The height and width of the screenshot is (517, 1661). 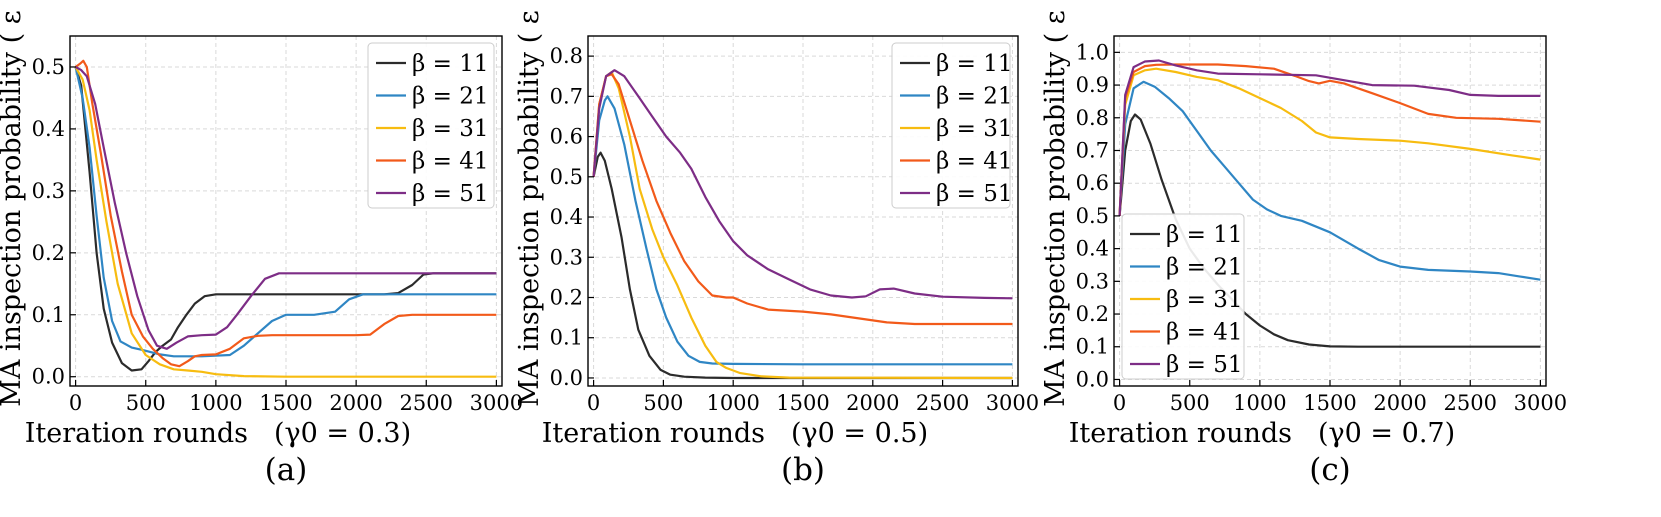 I want to click on gamma-annotation: (γ0 = 0.7), so click(x=1386, y=433).